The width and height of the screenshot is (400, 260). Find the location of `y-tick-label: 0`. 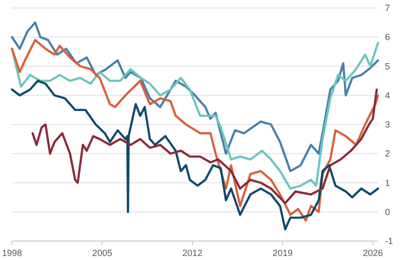

y-tick-label: 0 is located at coordinates (387, 211).